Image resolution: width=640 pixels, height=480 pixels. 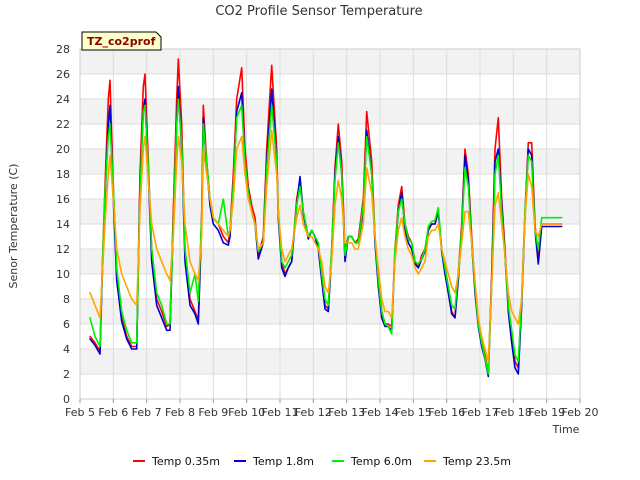 What do you see at coordinates (63, 124) in the screenshot?
I see `y-tick-label: 22` at bounding box center [63, 124].